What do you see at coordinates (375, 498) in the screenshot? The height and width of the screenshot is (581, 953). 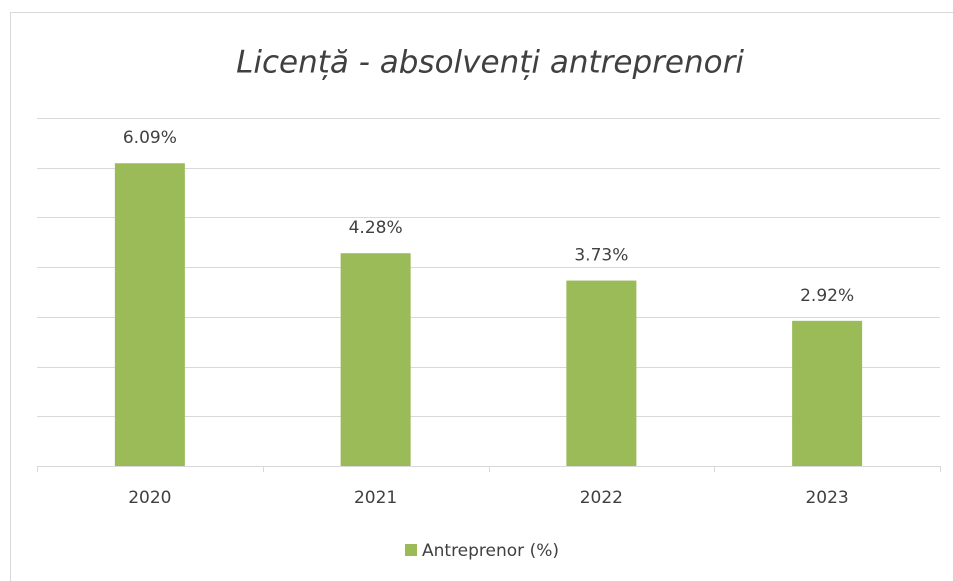 I see `x-tick-label: 2021` at bounding box center [375, 498].